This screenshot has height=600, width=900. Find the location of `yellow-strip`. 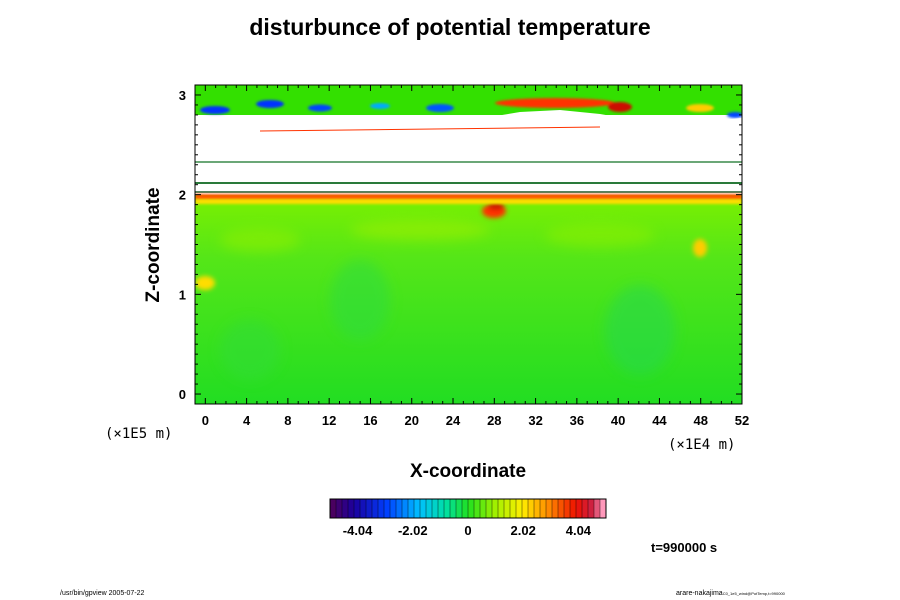

yellow-strip is located at coordinates (468, 201).